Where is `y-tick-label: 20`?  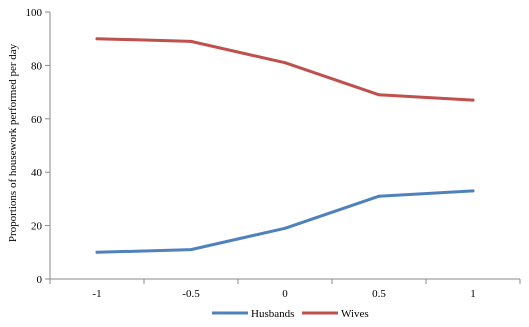
y-tick-label: 20 is located at coordinates (37, 227).